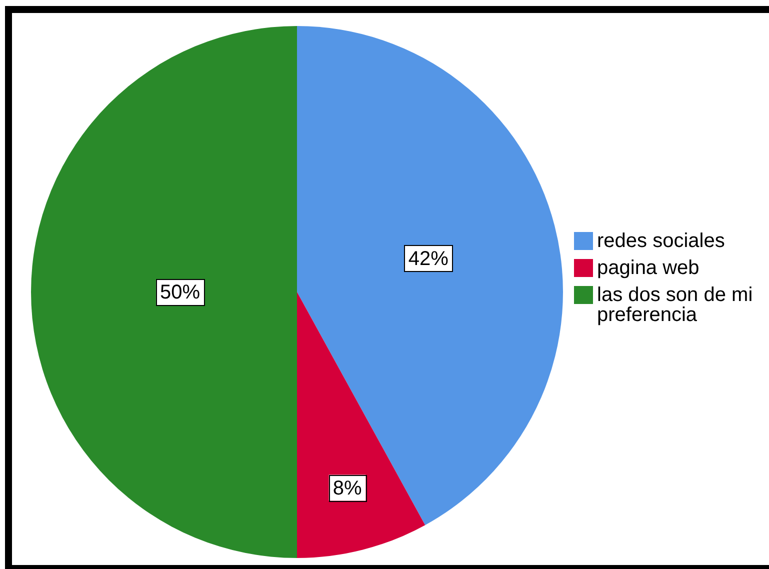 The image size is (769, 569). What do you see at coordinates (648, 268) in the screenshot?
I see `legend-label: pagina web` at bounding box center [648, 268].